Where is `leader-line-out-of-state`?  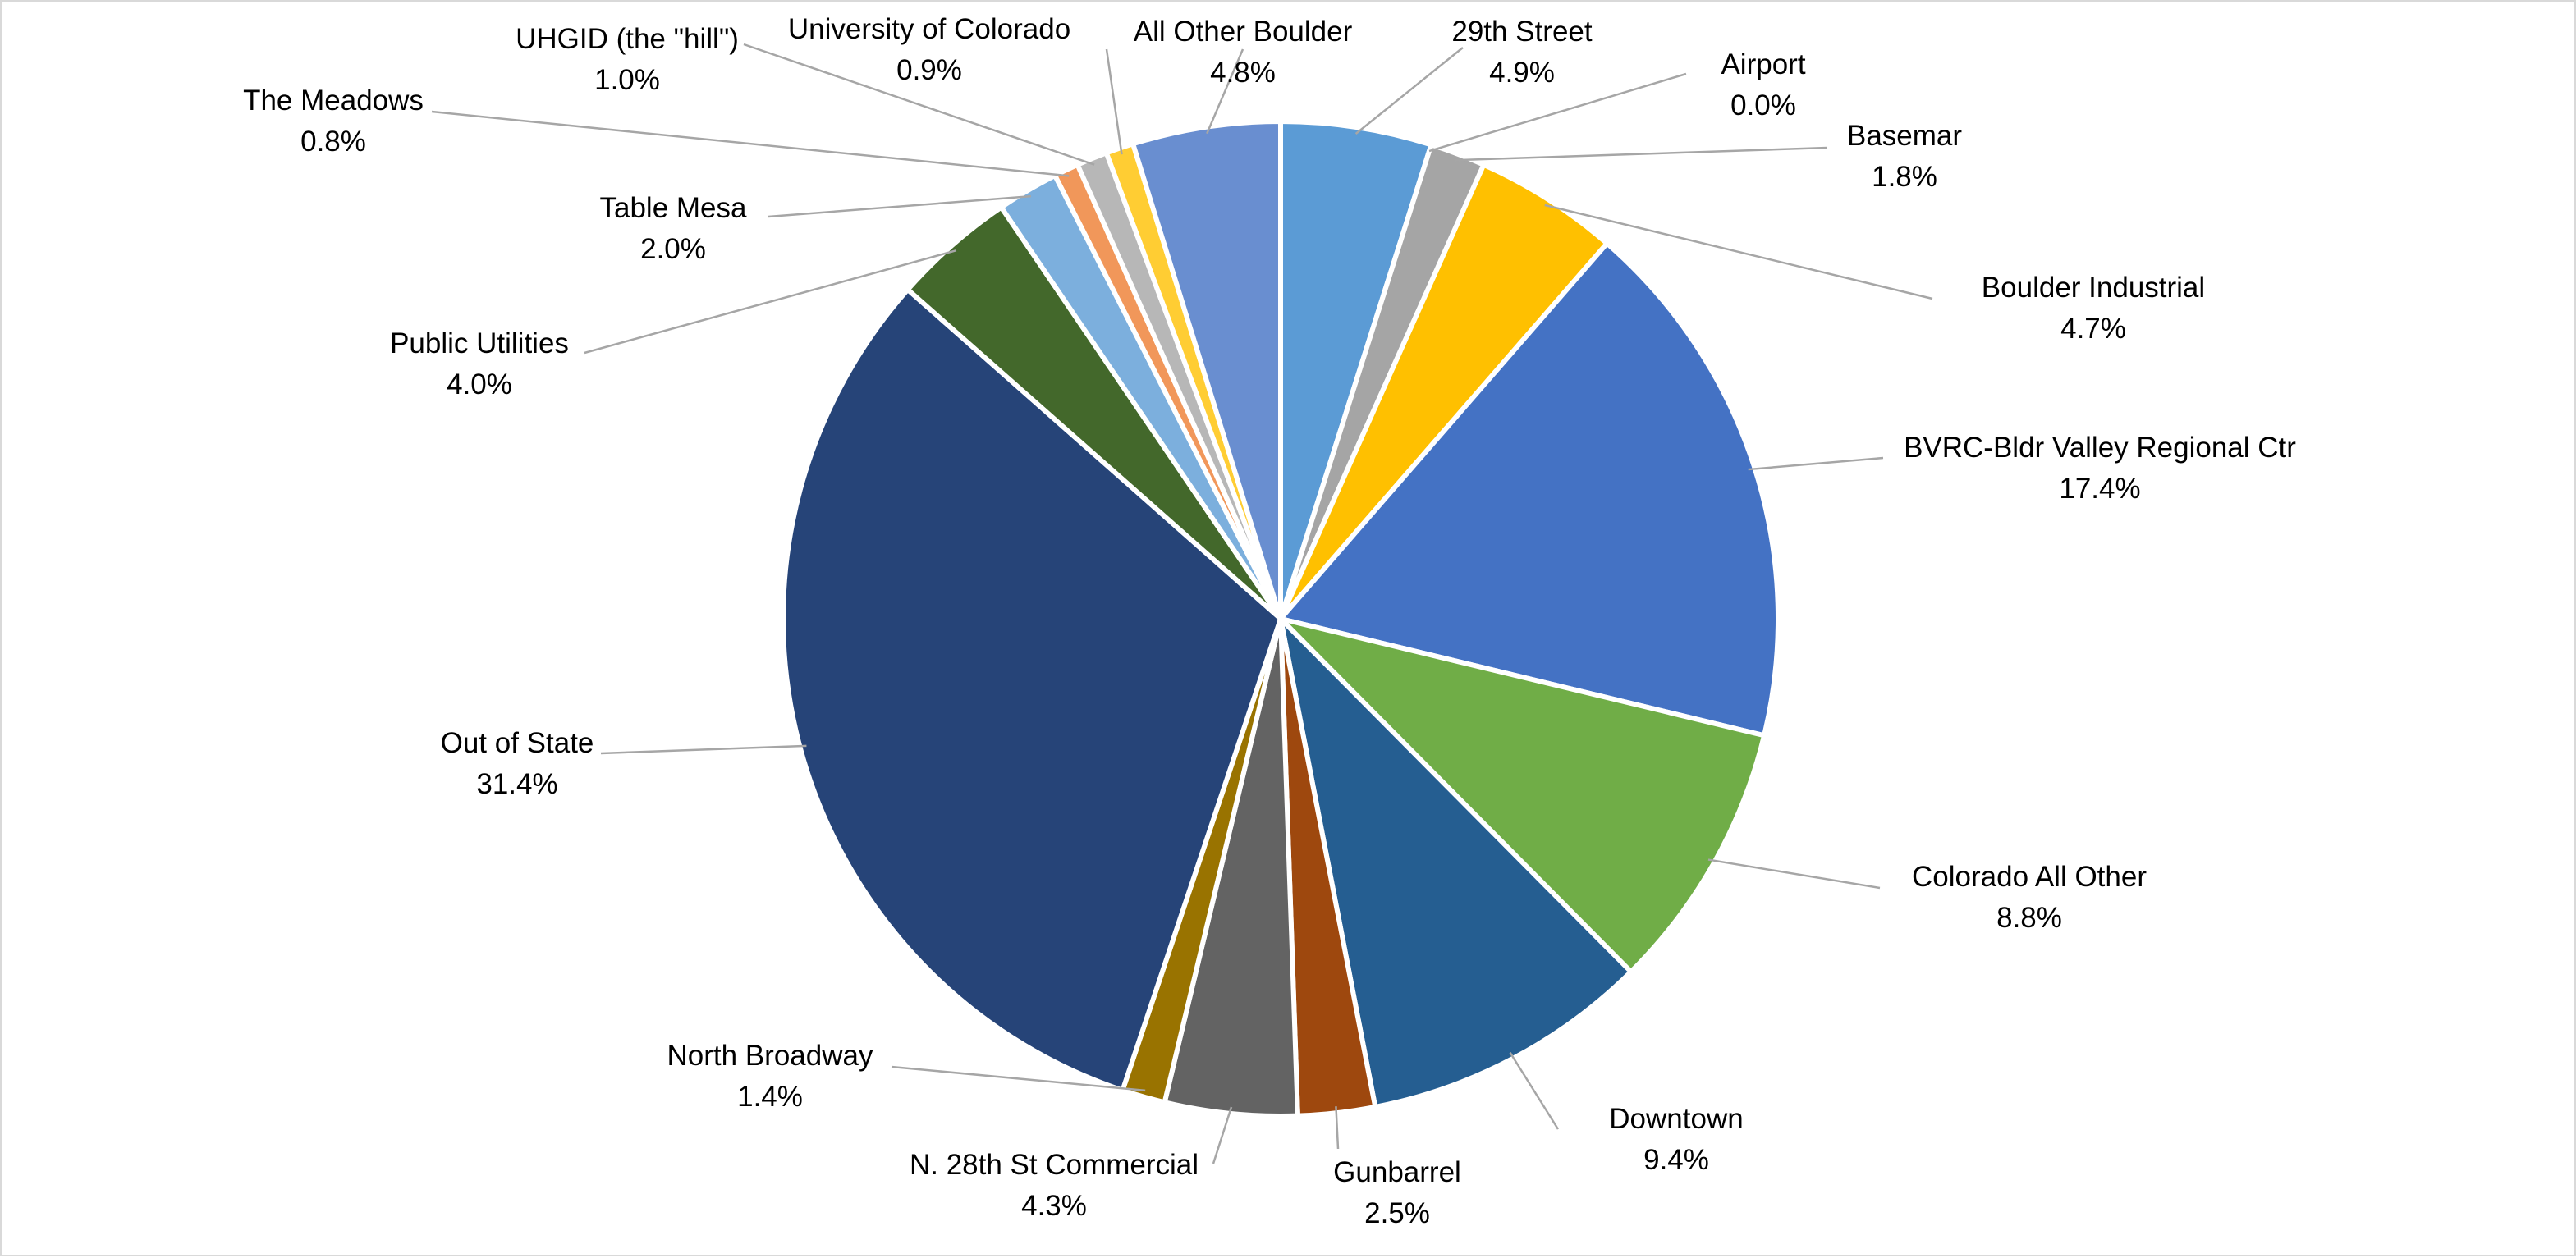 leader-line-out-of-state is located at coordinates (704, 749).